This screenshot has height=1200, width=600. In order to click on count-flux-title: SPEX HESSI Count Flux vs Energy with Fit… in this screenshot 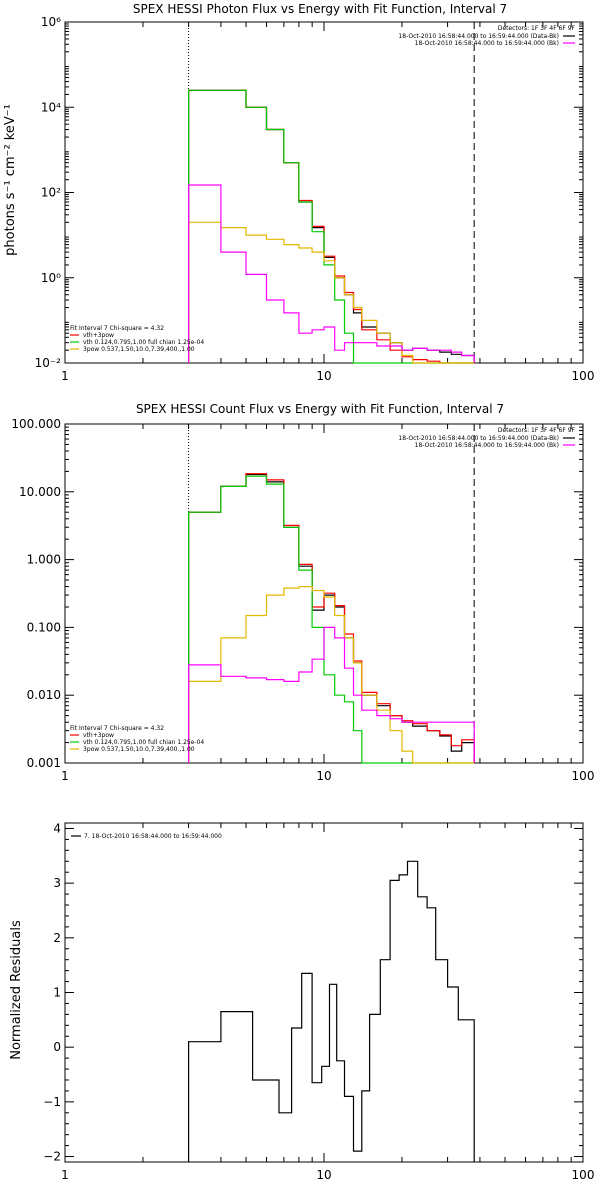, I will do `click(320, 409)`.